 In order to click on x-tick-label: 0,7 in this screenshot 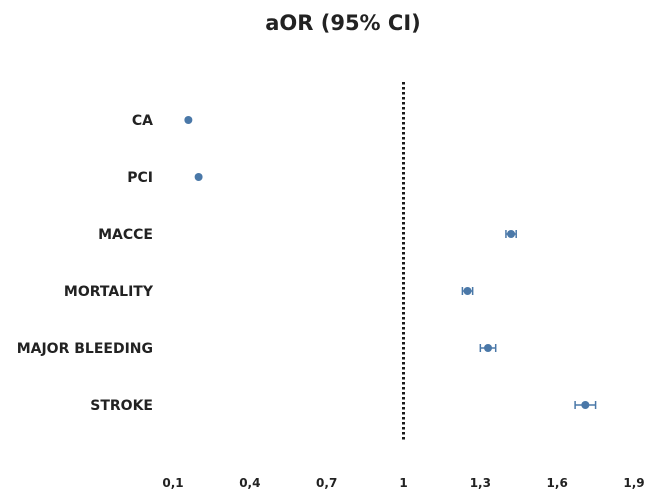, I will do `click(326, 483)`.